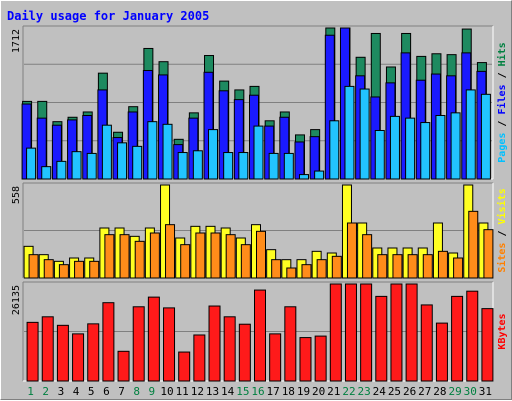 The width and height of the screenshot is (512, 401). Describe the element at coordinates (409, 391) in the screenshot. I see `x-tick-label: 26` at that location.